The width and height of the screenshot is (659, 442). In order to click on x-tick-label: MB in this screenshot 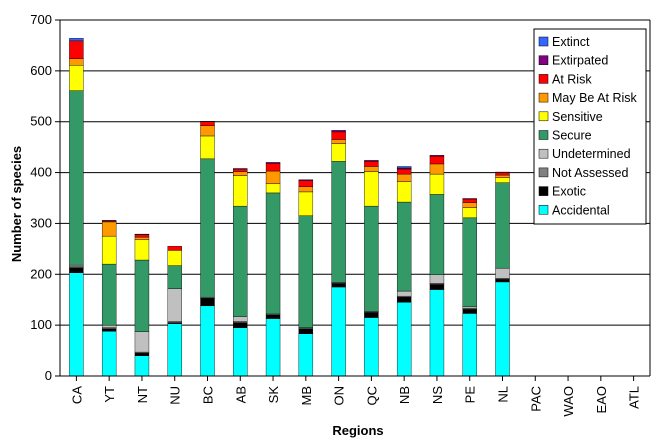, I will do `click(306, 396)`.